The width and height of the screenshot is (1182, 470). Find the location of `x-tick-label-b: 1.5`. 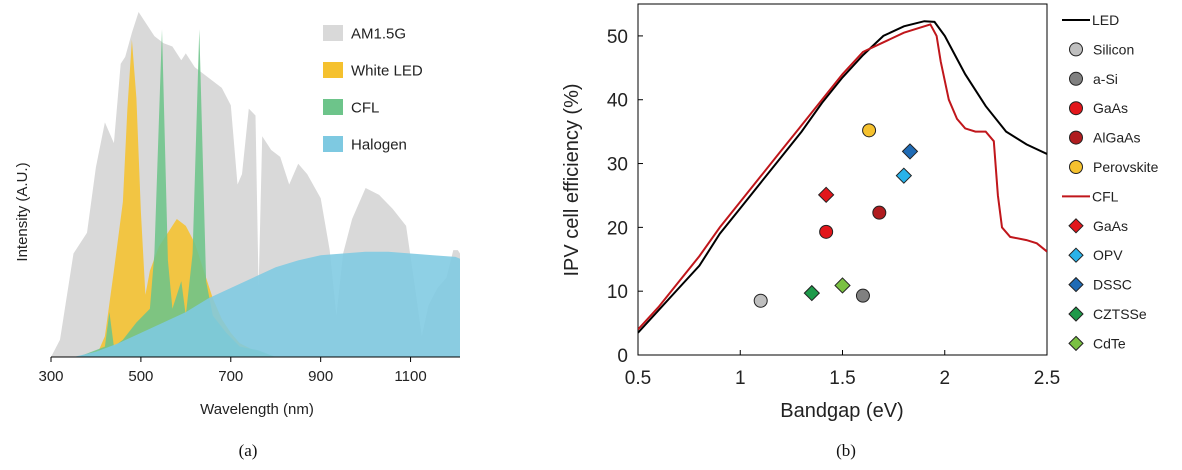

x-tick-label-b: 1.5 is located at coordinates (842, 378).